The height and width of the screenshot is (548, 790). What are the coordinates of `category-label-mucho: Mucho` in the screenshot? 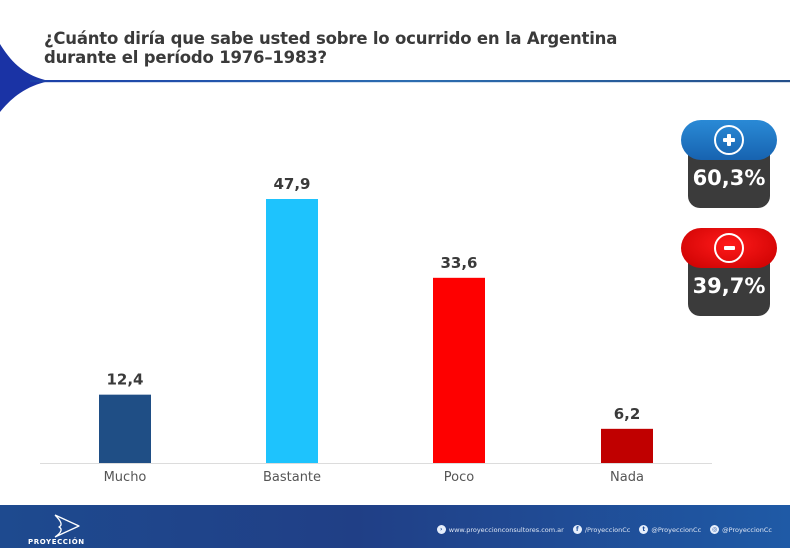 It's located at (125, 477).